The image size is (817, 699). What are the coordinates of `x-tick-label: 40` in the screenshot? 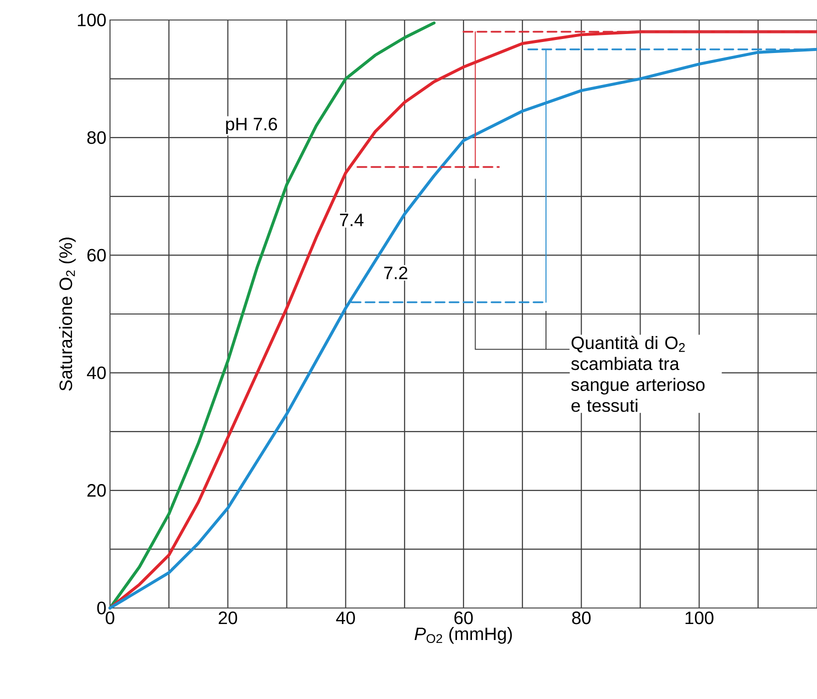 It's located at (345, 618).